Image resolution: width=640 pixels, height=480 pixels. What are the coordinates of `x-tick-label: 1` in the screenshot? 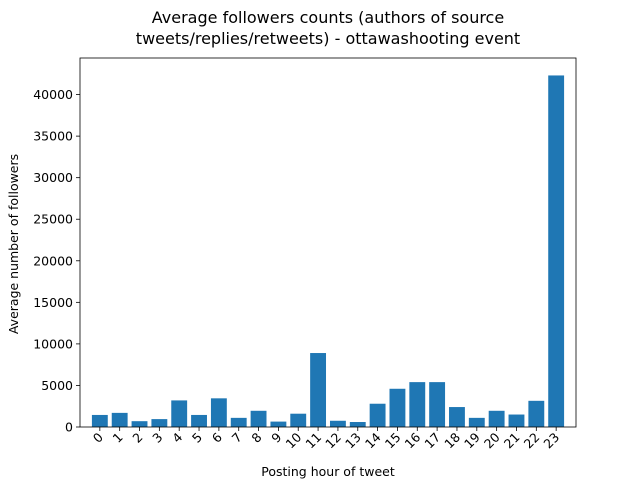 It's located at (118, 438).